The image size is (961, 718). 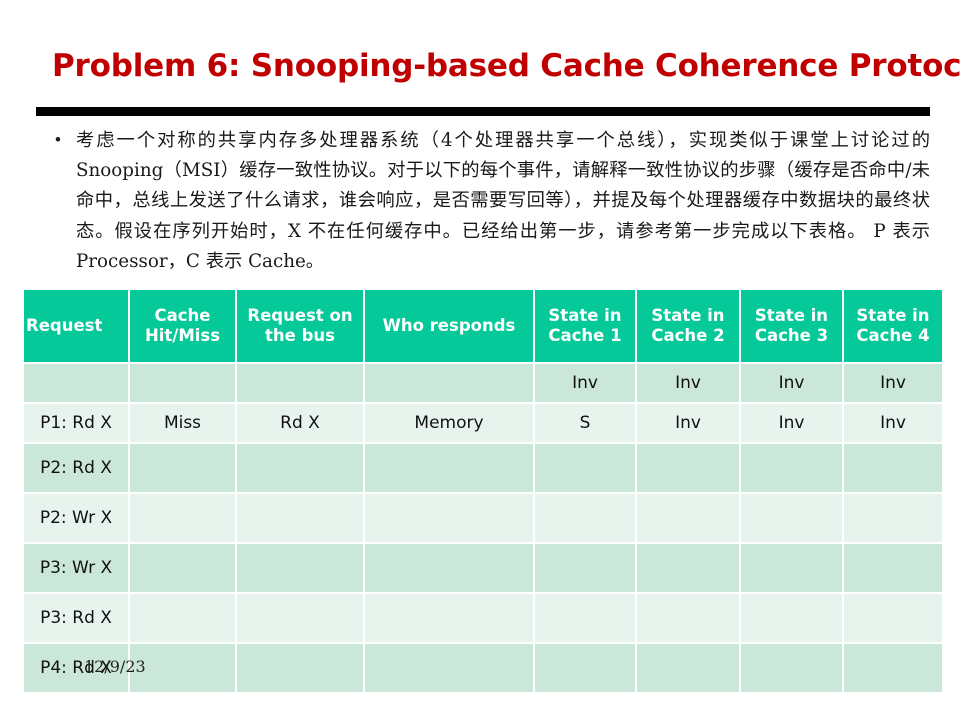 What do you see at coordinates (115, 666) in the screenshot?
I see `footer-date: 12/9/23` at bounding box center [115, 666].